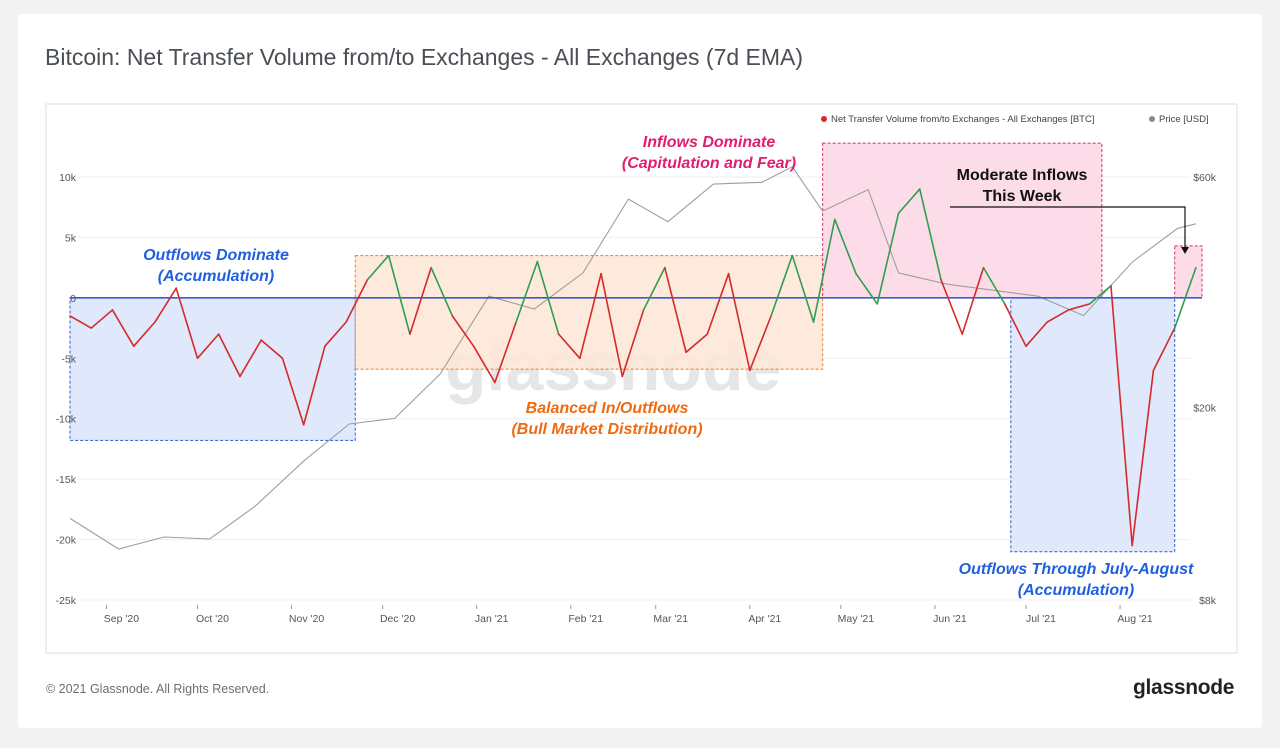 Image resolution: width=1280 pixels, height=748 pixels. Describe the element at coordinates (212, 619) in the screenshot. I see `x-tick-label: Oct '20` at that location.